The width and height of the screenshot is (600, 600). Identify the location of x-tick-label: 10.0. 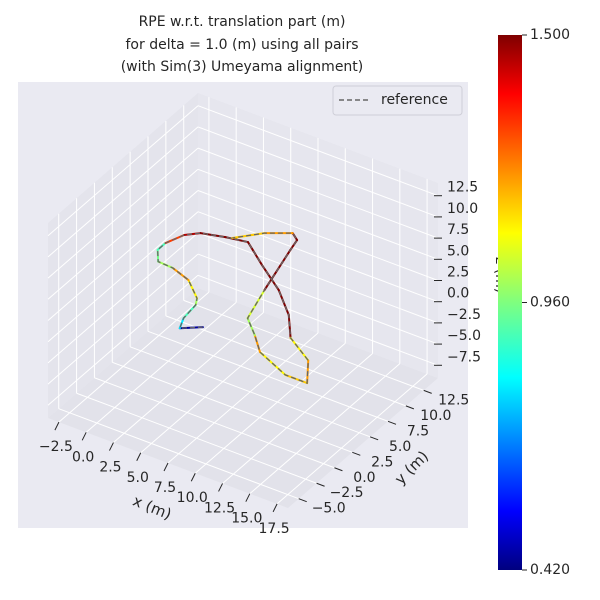
(192, 498).